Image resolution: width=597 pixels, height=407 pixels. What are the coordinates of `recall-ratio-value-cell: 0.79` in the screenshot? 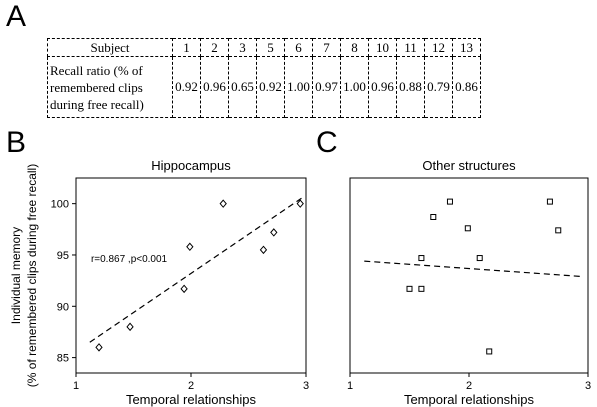 It's located at (438, 87).